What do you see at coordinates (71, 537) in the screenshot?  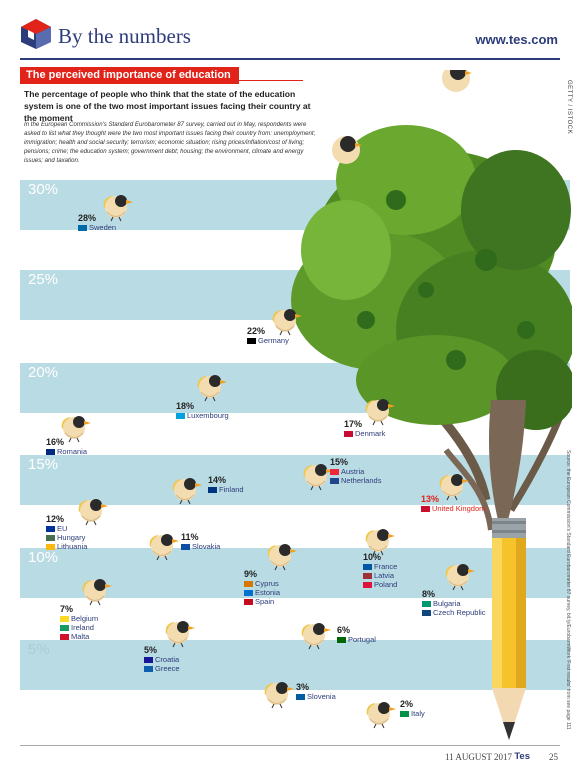 I see `country-label: Hungary` at bounding box center [71, 537].